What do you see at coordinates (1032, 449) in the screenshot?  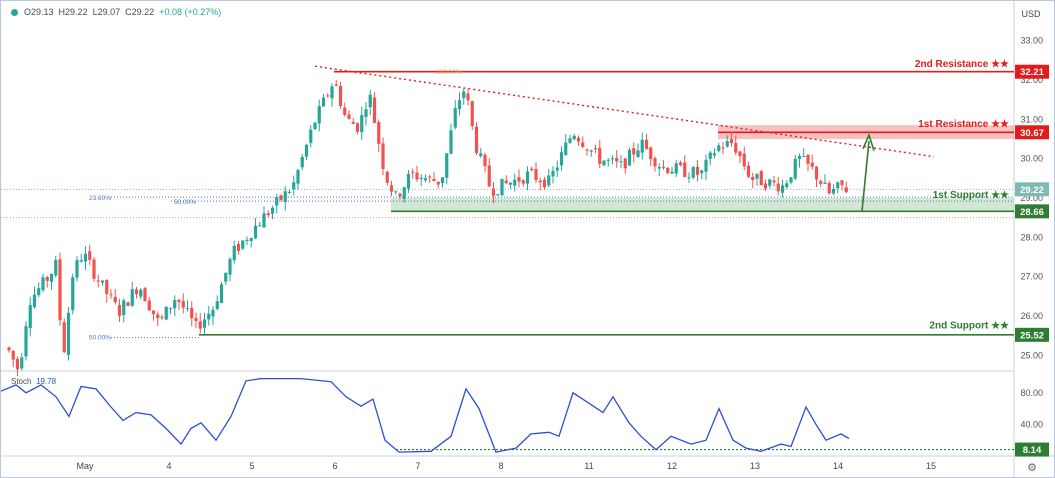 I see `stoch-value-tag` at bounding box center [1032, 449].